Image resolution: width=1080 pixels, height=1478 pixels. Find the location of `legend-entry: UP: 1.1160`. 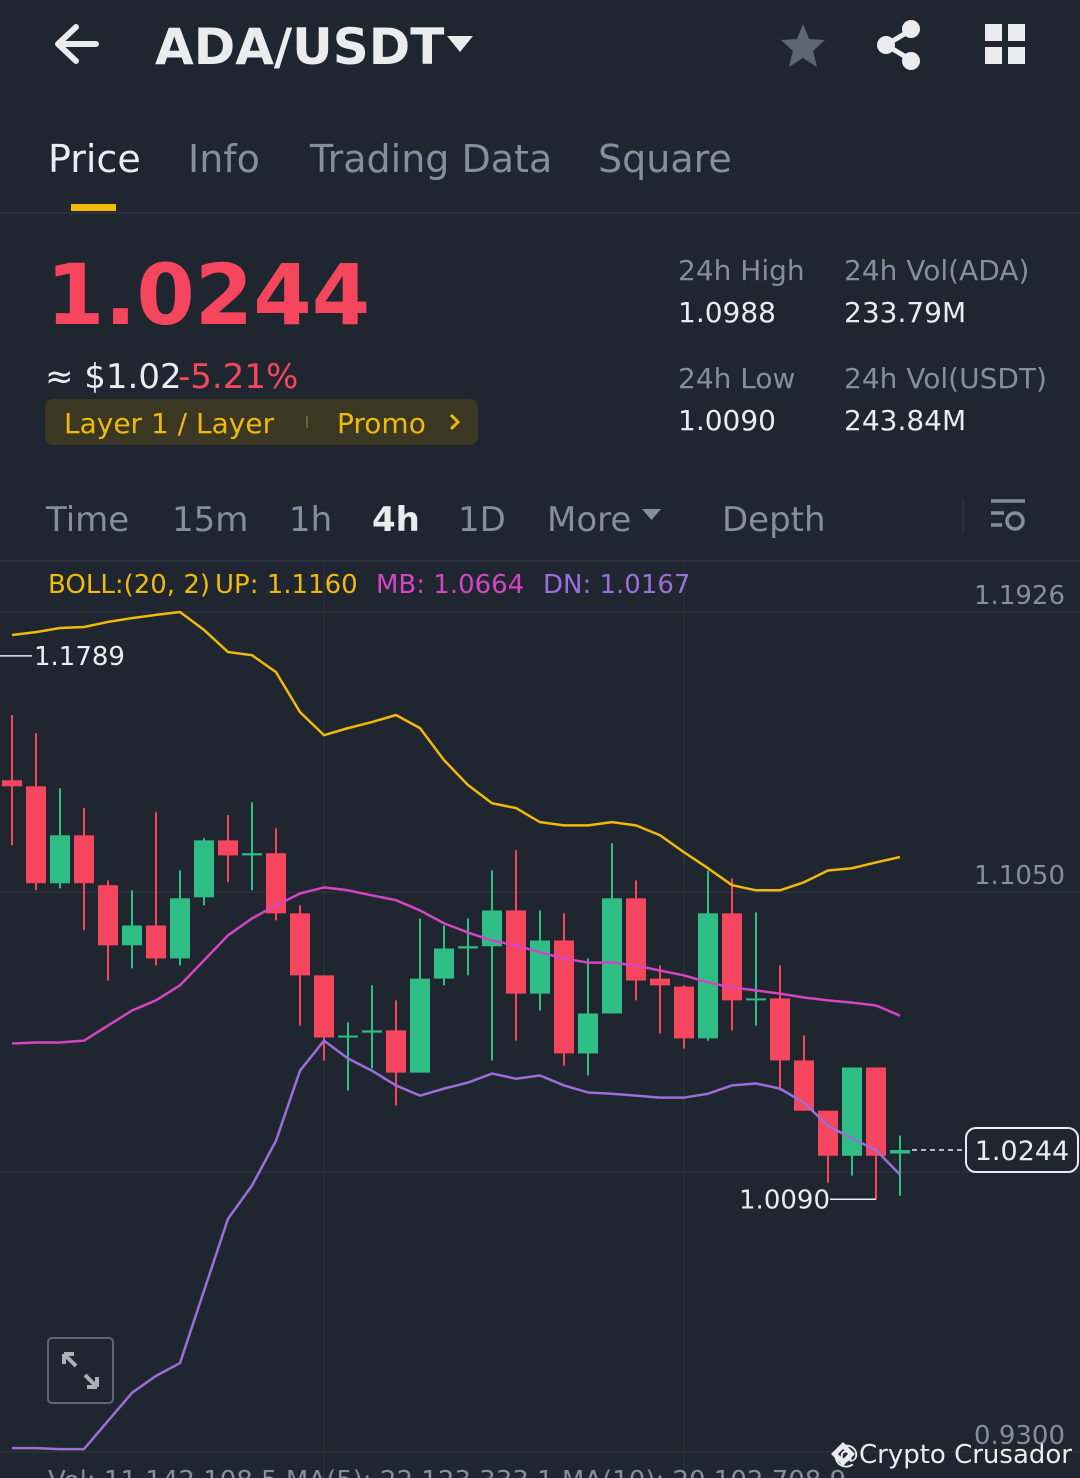

legend-entry: UP: 1.1160 is located at coordinates (286, 585).